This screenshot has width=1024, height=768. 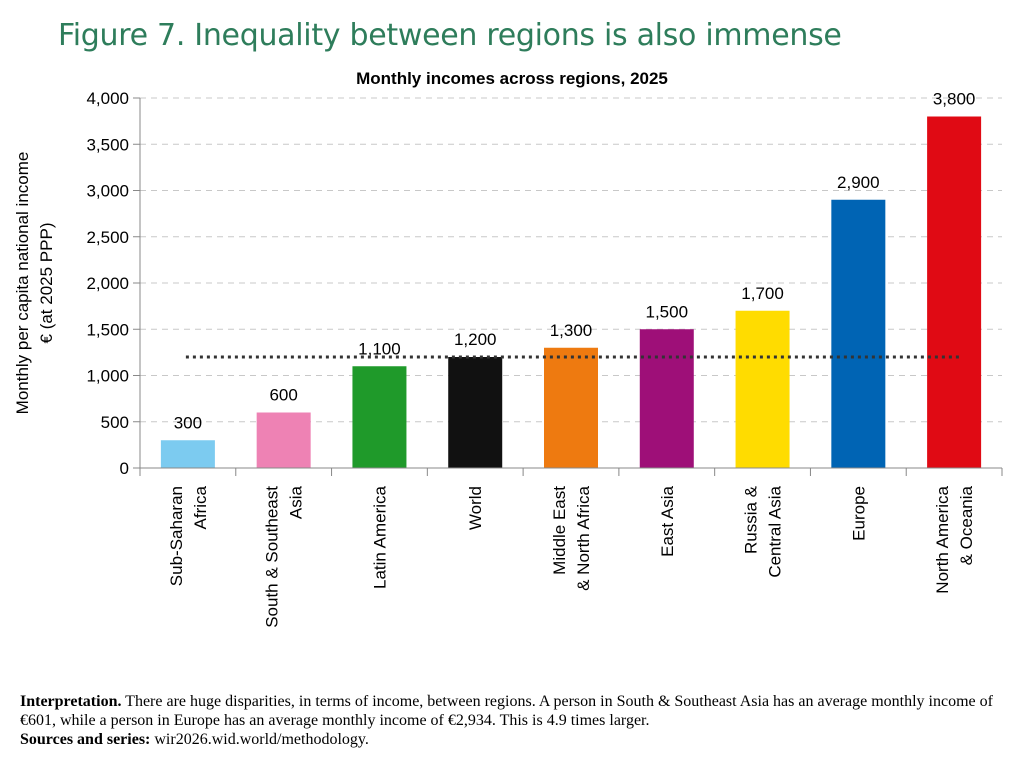 I want to click on category-label: East Asia, so click(x=667, y=520).